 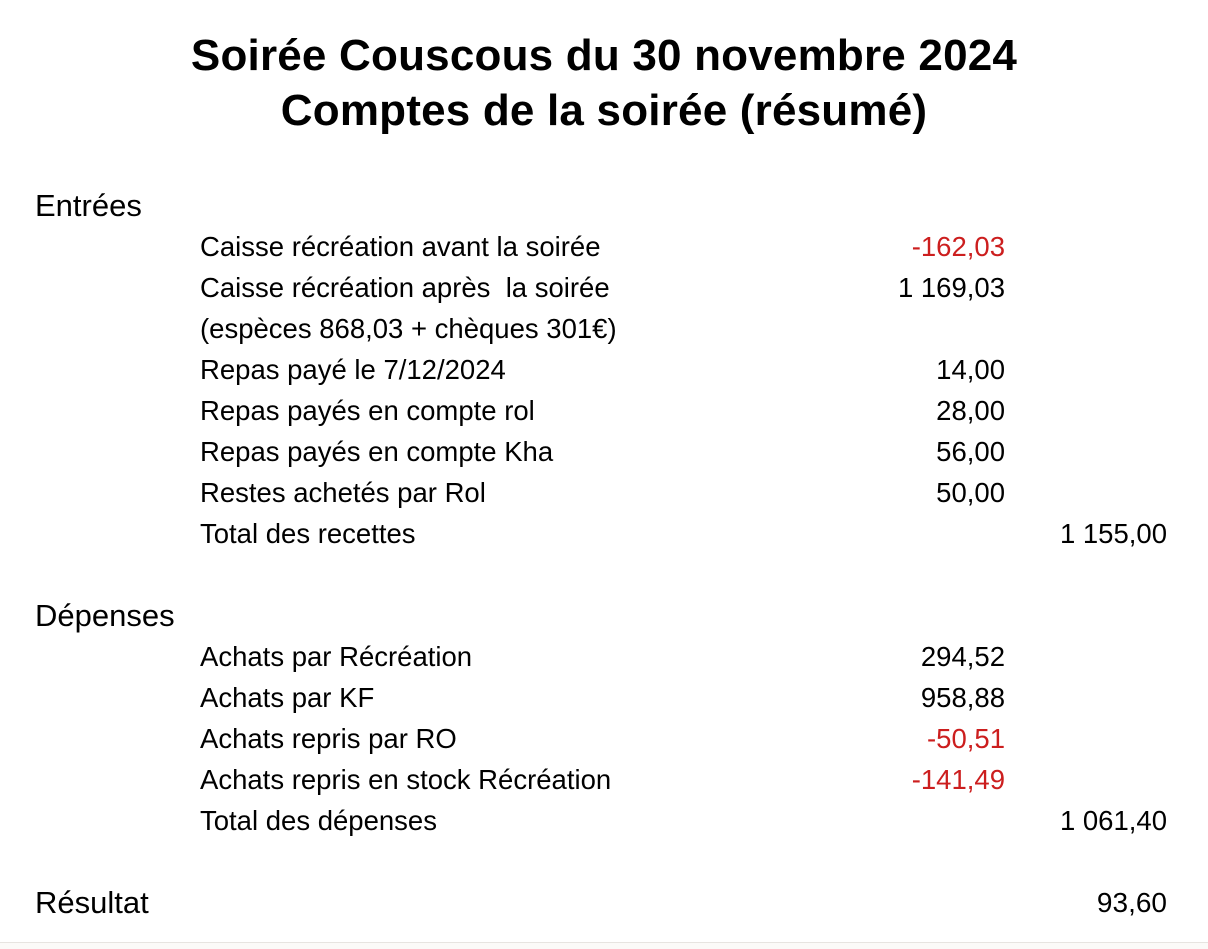 What do you see at coordinates (353, 369) in the screenshot?
I see `row-label: Repas payé le 7/12/2024` at bounding box center [353, 369].